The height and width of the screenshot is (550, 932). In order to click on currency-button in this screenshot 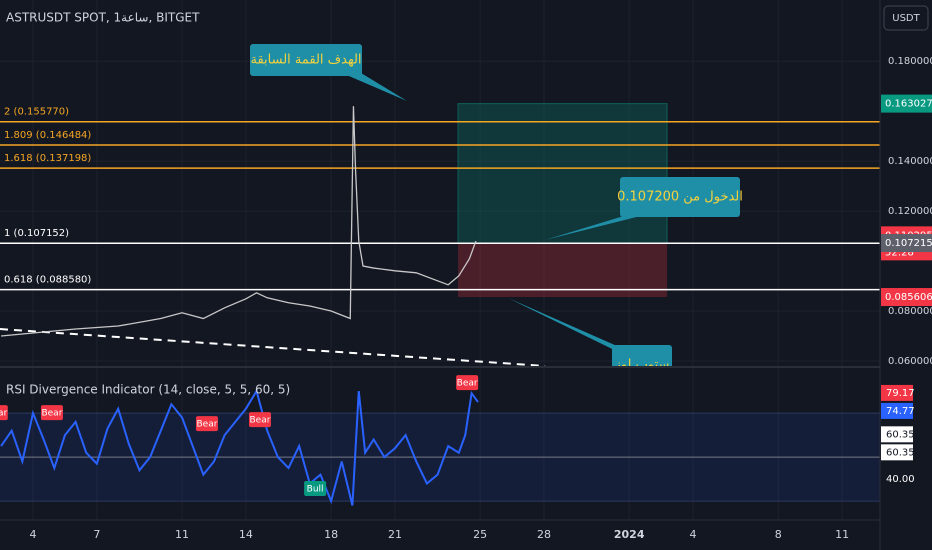, I will do `click(906, 18)`.